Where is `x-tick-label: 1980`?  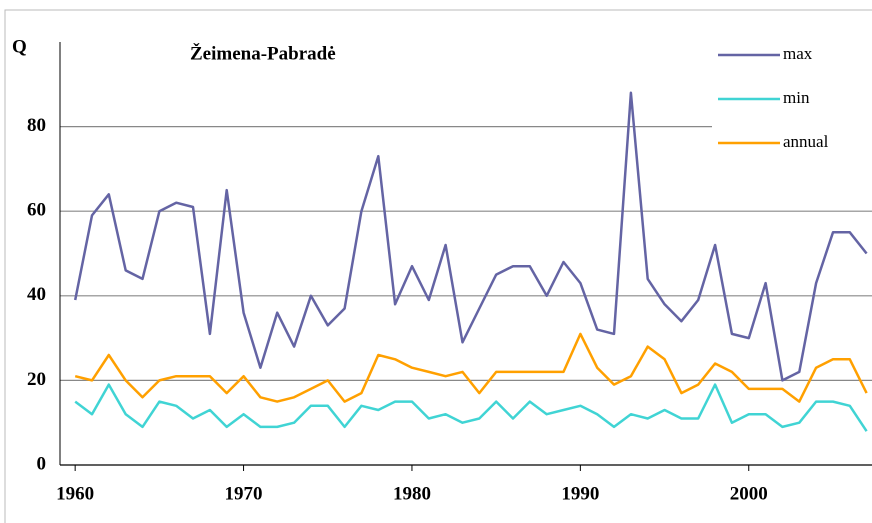 x-tick-label: 1980 is located at coordinates (412, 493).